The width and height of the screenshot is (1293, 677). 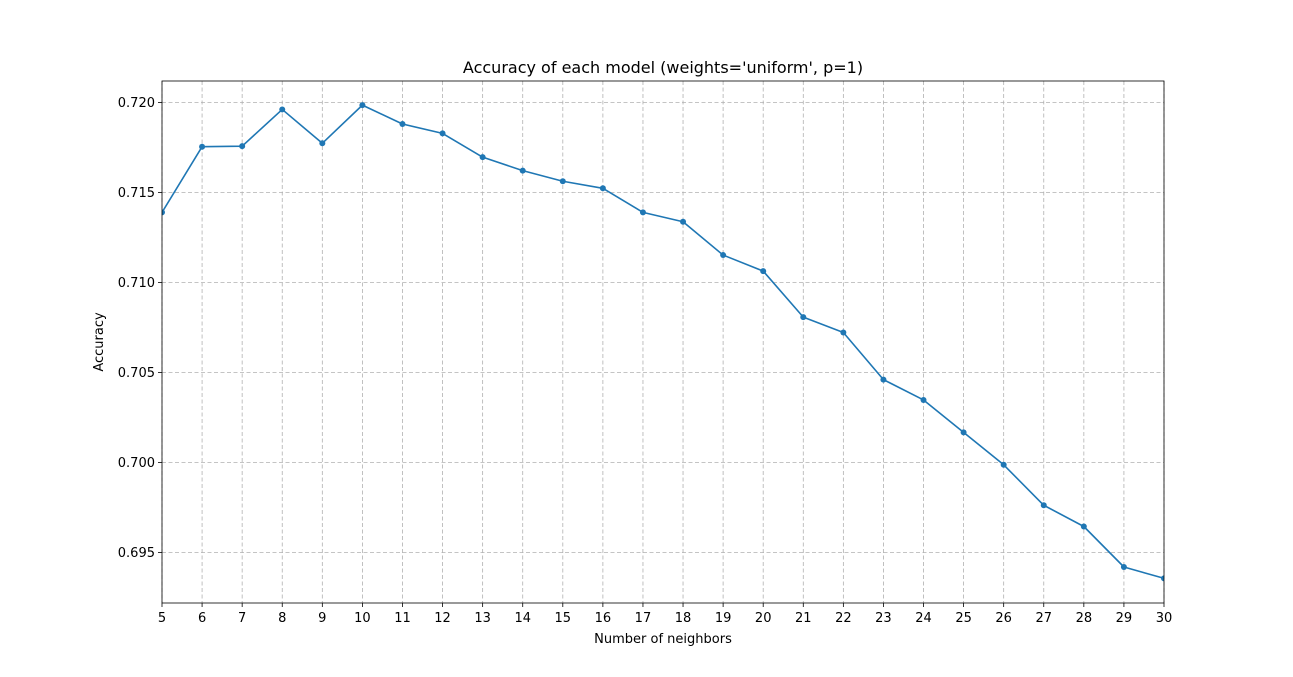 What do you see at coordinates (803, 618) in the screenshot?
I see `x-tick-label: 21` at bounding box center [803, 618].